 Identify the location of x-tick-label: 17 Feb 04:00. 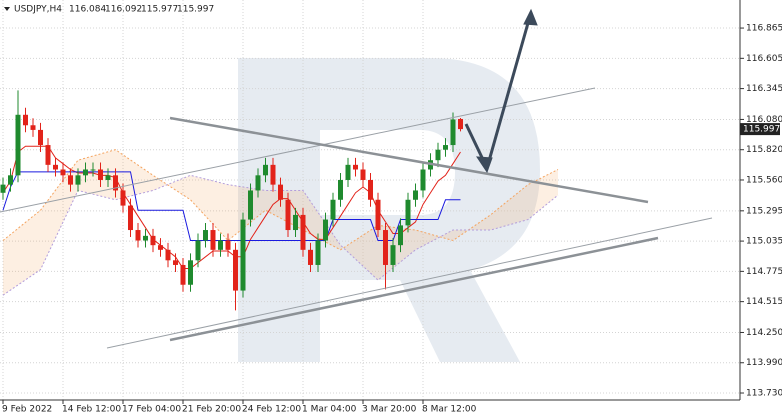
(151, 410).